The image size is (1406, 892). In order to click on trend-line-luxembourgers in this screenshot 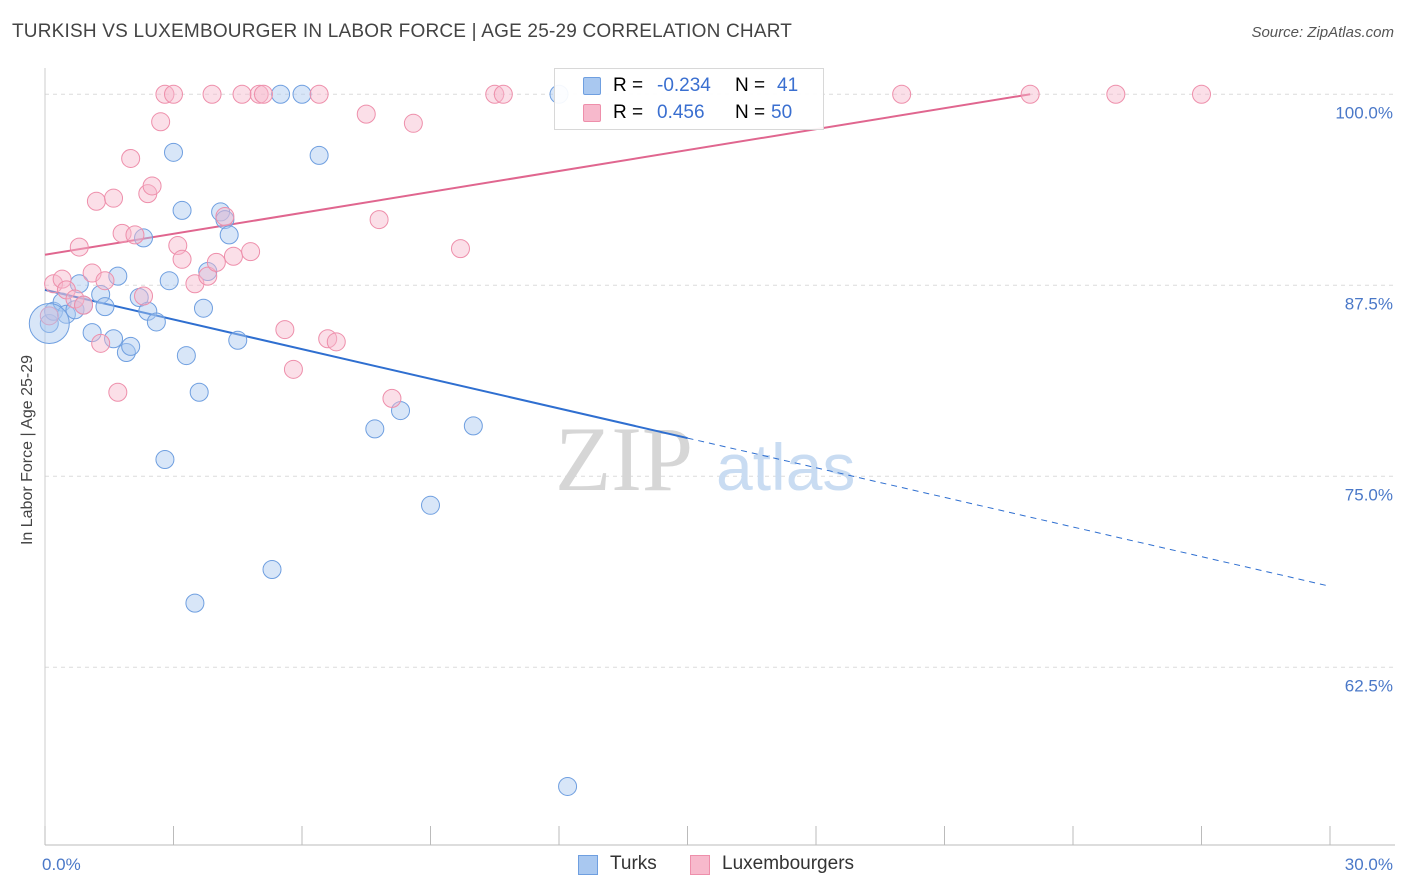, I will do `click(537, 174)`.